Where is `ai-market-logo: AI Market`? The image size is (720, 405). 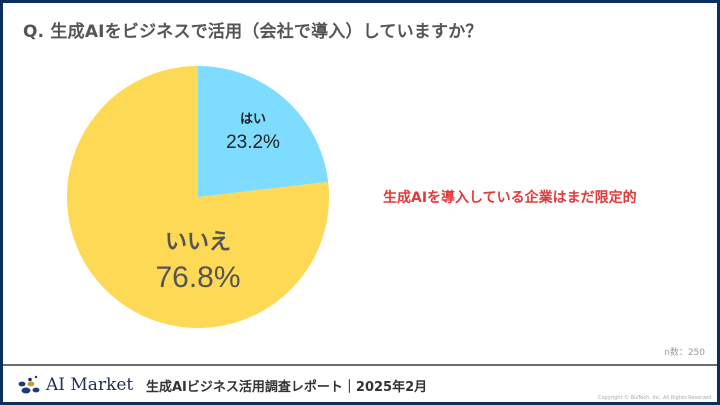
ai-market-logo: AI Market is located at coordinates (75, 385).